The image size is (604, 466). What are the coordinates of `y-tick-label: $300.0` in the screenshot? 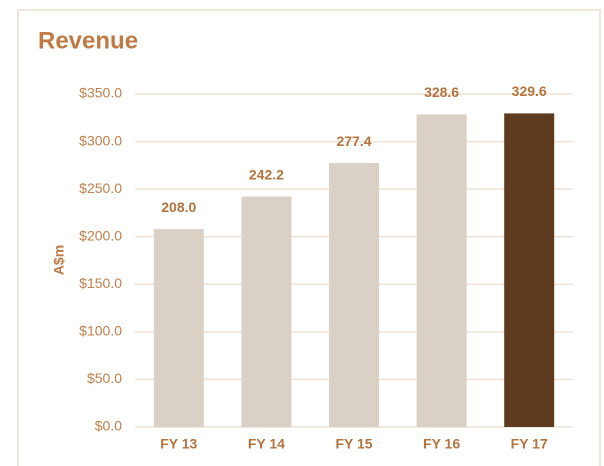 It's located at (100, 140).